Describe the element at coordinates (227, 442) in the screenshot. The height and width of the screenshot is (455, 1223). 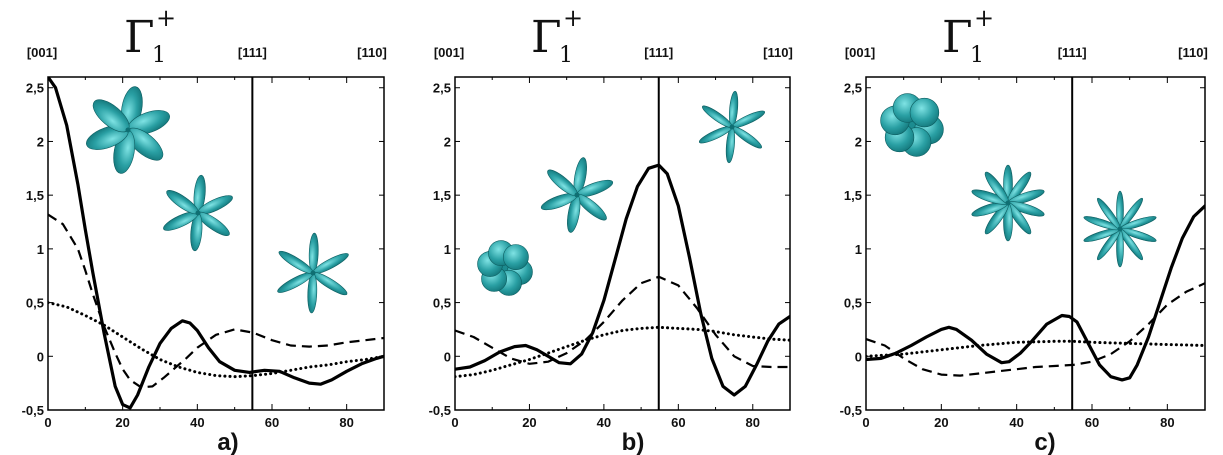
I see `panel-label: a)` at that location.